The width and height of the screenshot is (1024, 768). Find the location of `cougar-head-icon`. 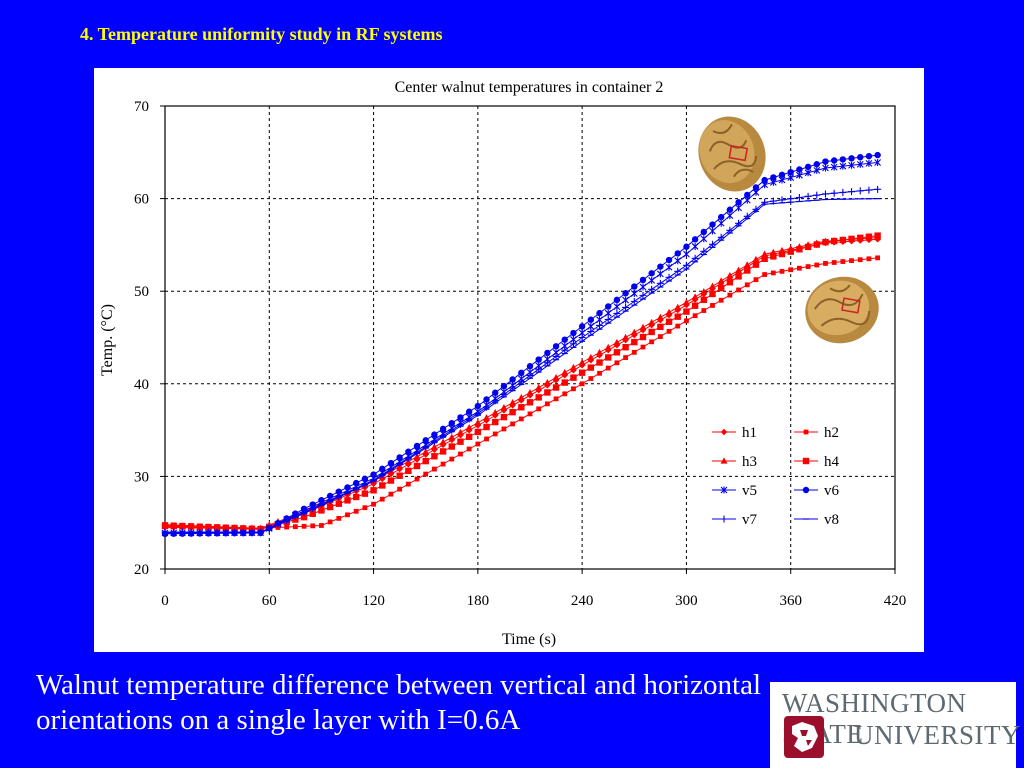

cougar-head-icon is located at coordinates (804, 737).